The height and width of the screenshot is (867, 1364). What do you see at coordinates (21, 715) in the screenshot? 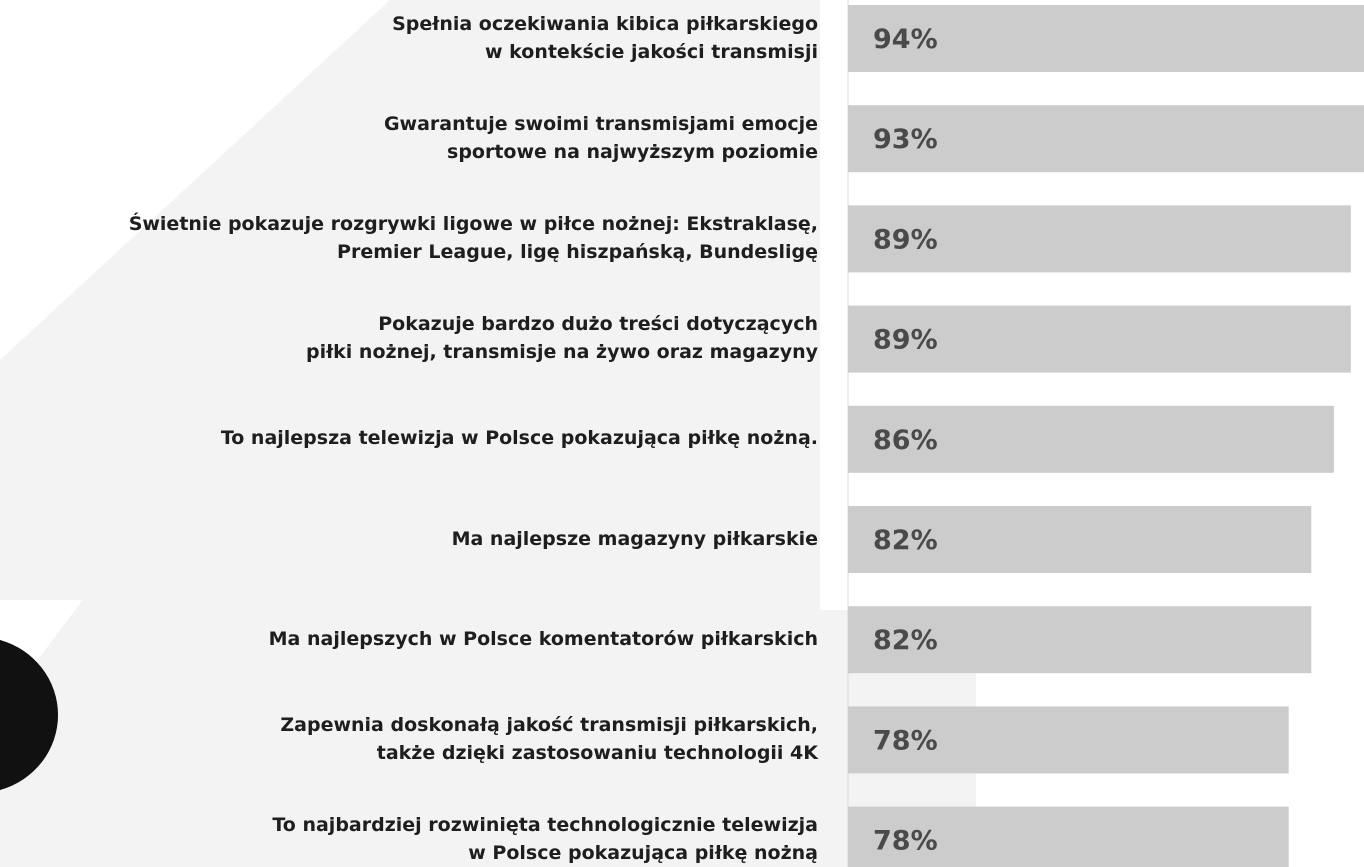
I see `background-circle` at bounding box center [21, 715].